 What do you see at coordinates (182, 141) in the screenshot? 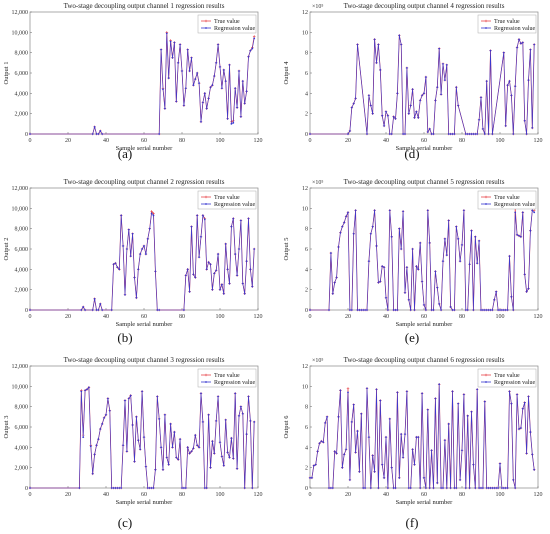
I see `x-tick-label: 80` at bounding box center [182, 141].